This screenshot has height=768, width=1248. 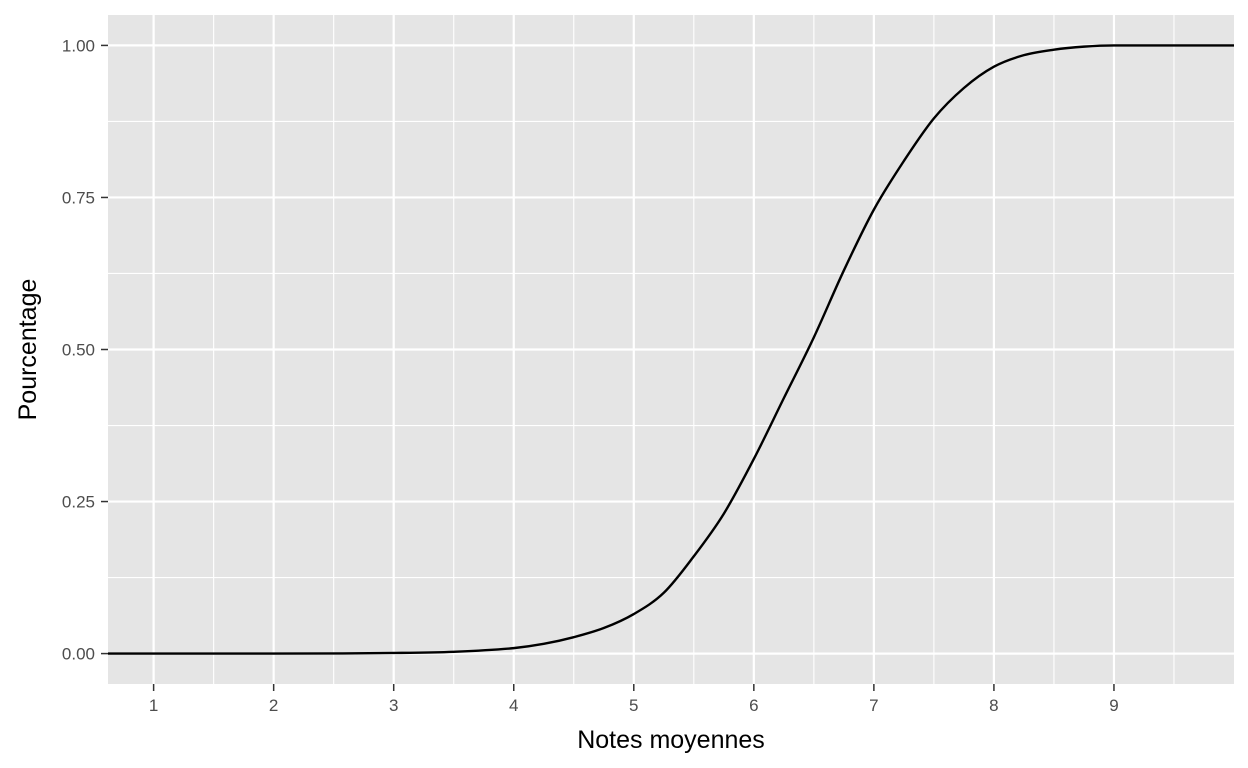 What do you see at coordinates (153, 705) in the screenshot?
I see `x-tick-label: 1` at bounding box center [153, 705].